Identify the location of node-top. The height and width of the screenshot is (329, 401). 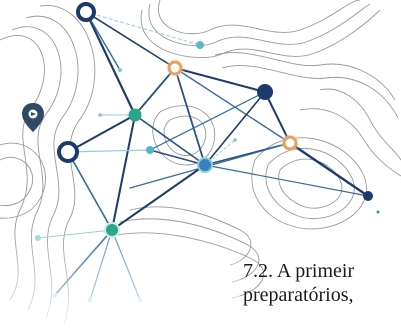
(86, 12).